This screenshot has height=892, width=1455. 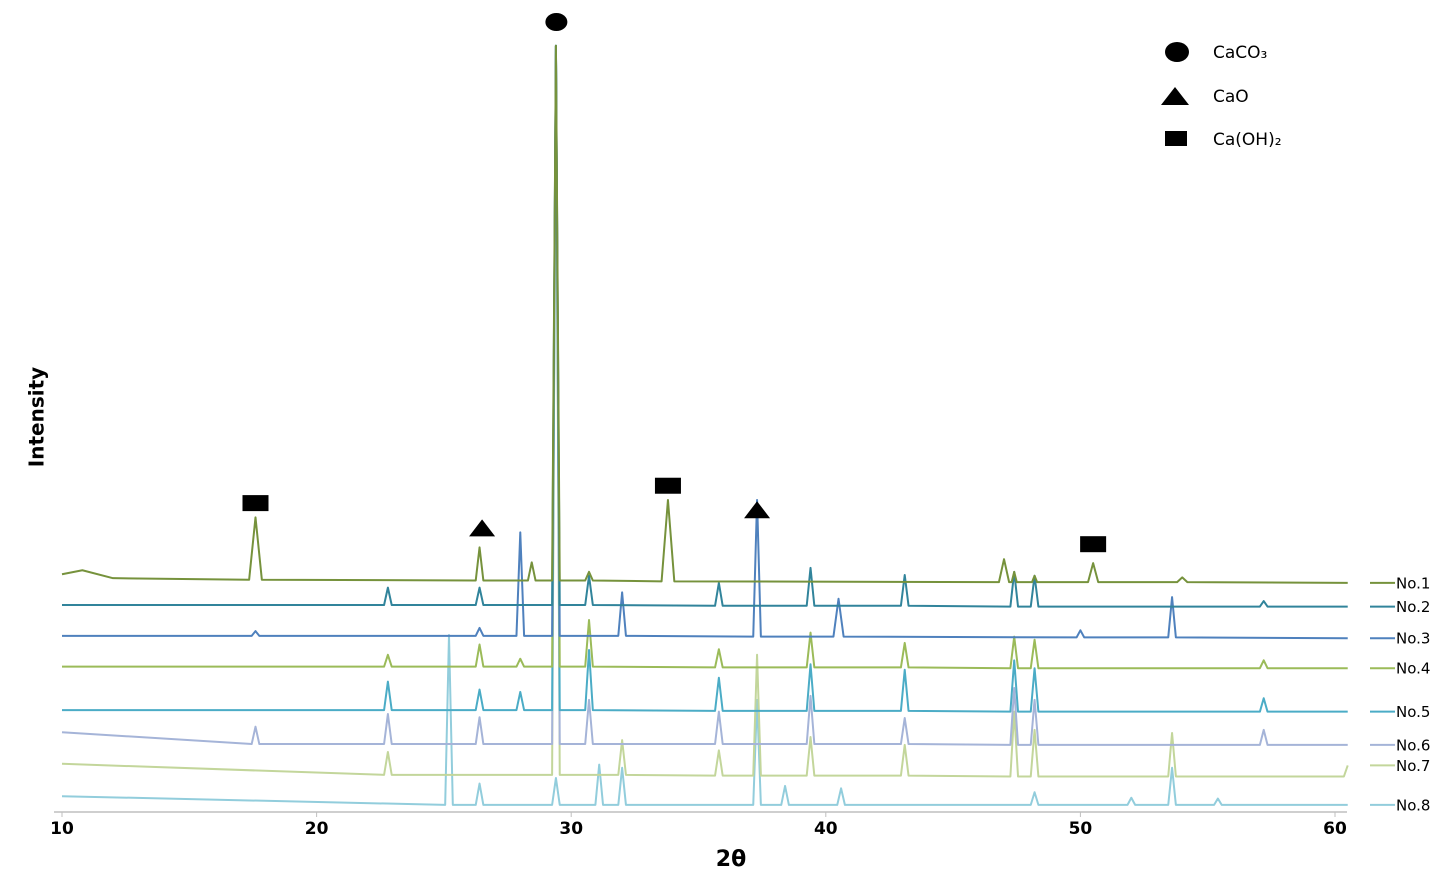 I want to click on legend-circle, so click(x=1177, y=52).